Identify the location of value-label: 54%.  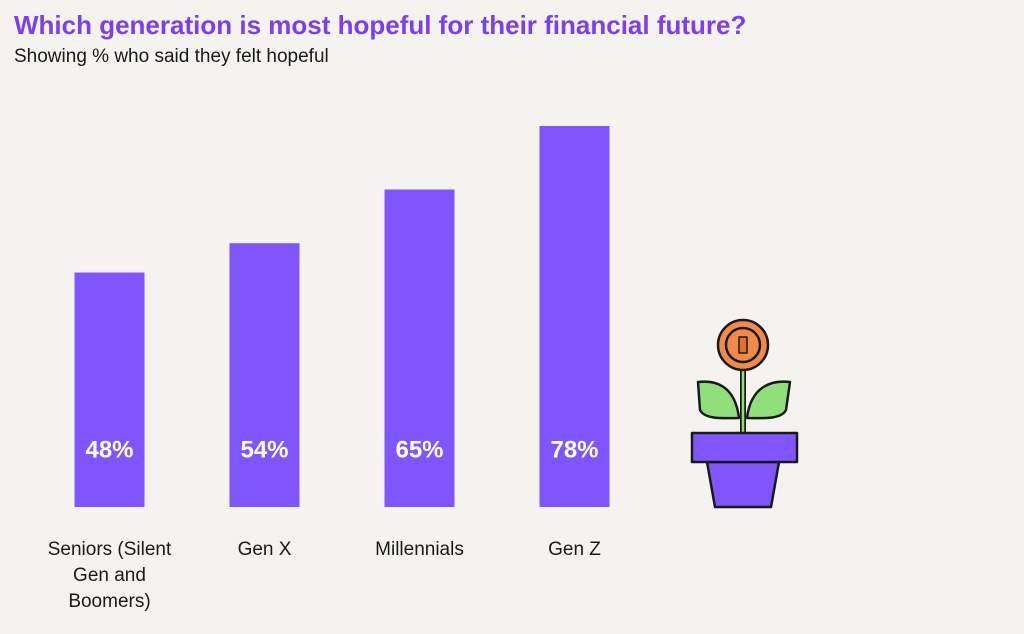
(264, 449).